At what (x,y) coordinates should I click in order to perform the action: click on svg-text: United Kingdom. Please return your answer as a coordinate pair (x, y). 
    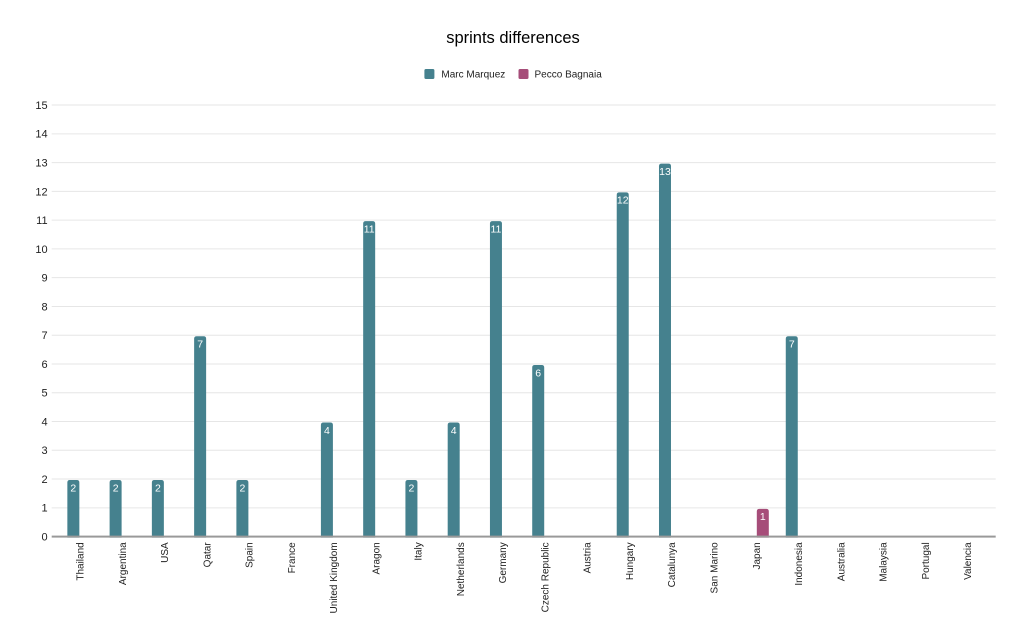
    Looking at the image, I should click on (334, 577).